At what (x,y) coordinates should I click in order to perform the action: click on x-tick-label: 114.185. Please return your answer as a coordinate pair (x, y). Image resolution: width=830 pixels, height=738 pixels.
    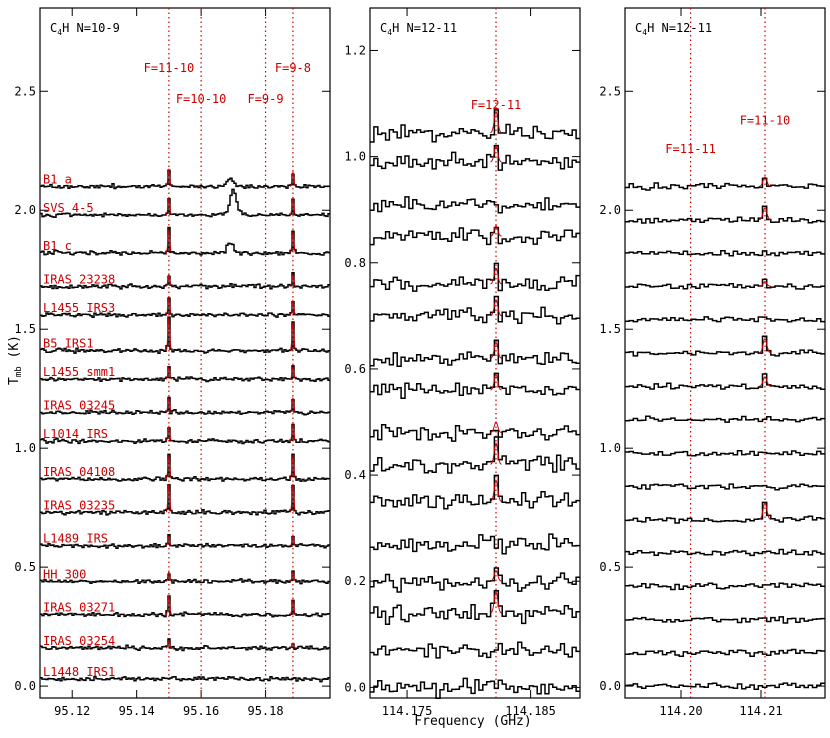
    Looking at the image, I should click on (530, 711).